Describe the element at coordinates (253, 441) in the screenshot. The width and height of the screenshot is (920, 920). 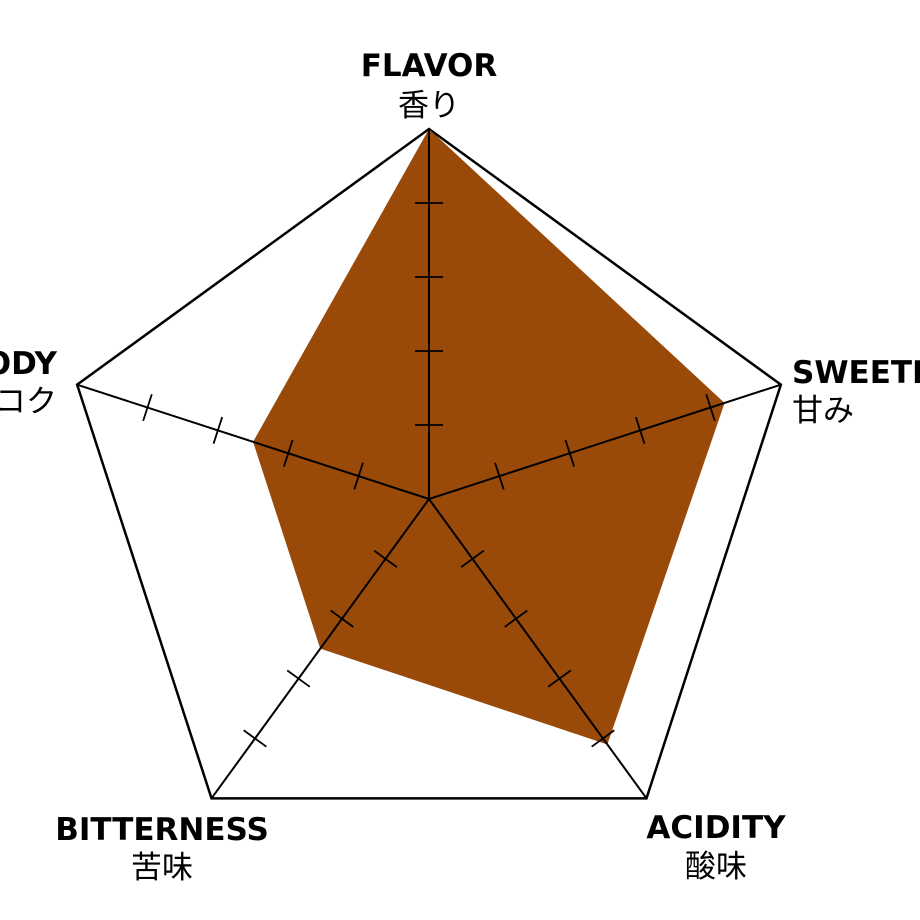
I see `axis-line-body` at that location.